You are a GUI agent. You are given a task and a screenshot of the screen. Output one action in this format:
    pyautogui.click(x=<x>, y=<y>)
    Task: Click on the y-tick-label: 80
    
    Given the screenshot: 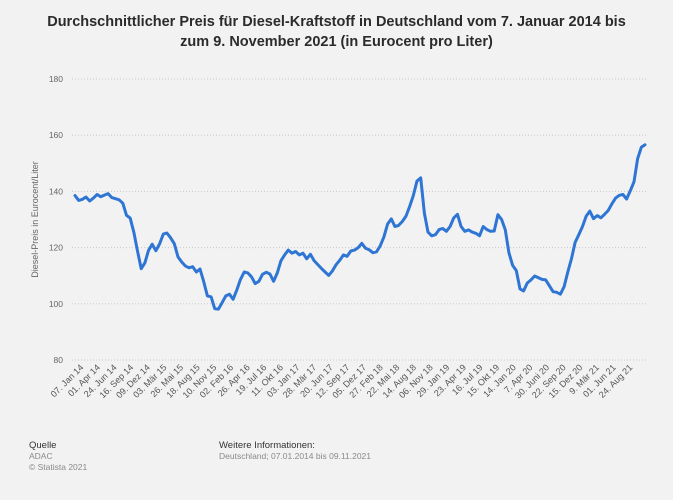 What is the action you would take?
    pyautogui.click(x=59, y=360)
    